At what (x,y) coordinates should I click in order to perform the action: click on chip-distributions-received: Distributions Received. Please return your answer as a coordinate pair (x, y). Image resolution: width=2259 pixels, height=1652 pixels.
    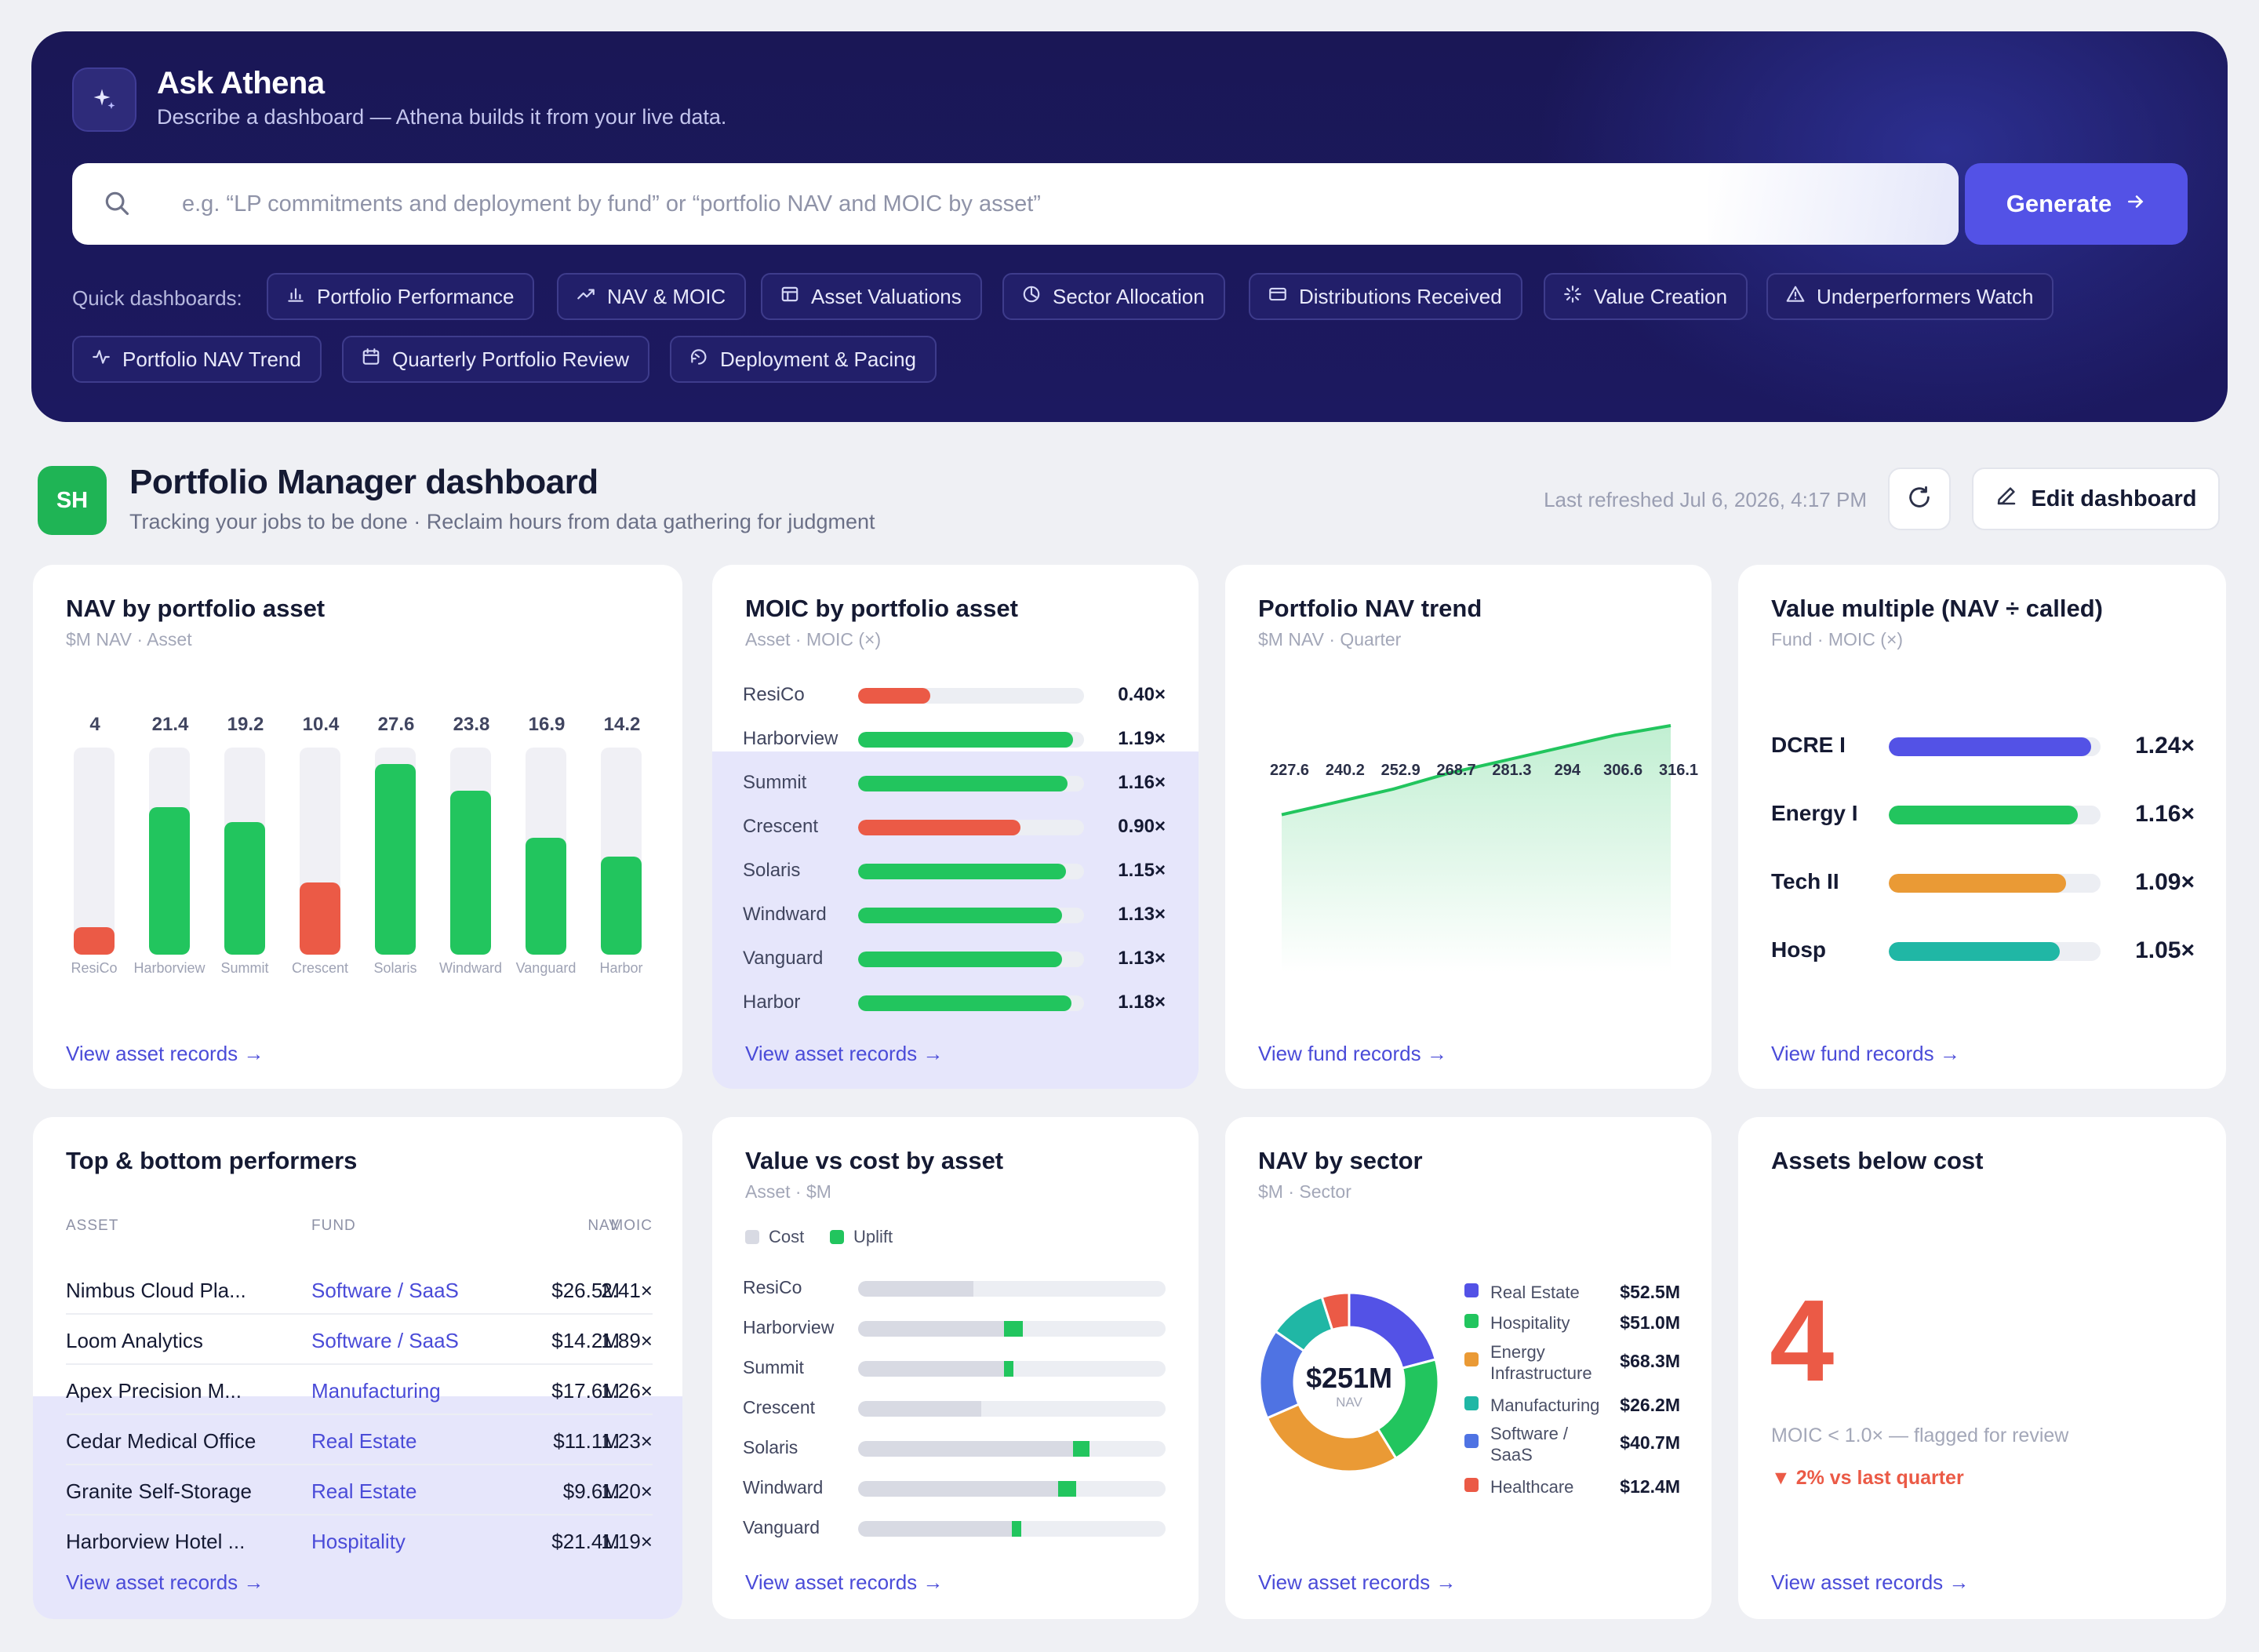
    Looking at the image, I should click on (1385, 297).